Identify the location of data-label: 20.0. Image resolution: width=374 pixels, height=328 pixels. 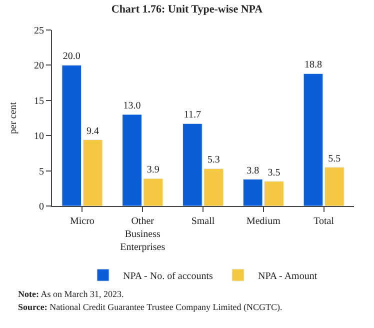
(71, 56).